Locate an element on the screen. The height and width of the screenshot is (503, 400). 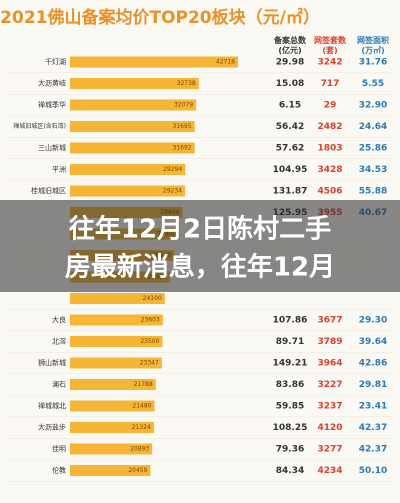
value-label: 42718 is located at coordinates (225, 62).